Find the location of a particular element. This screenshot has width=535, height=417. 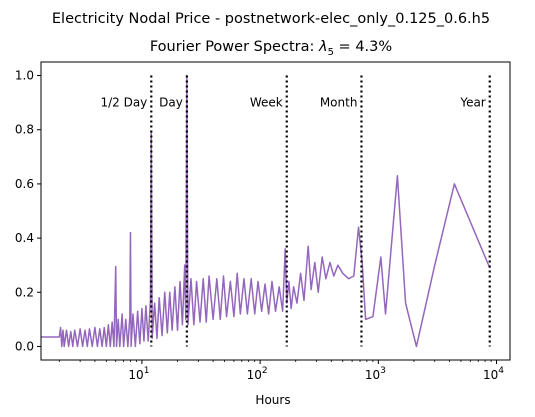

marker-label-3: Month is located at coordinates (339, 103).